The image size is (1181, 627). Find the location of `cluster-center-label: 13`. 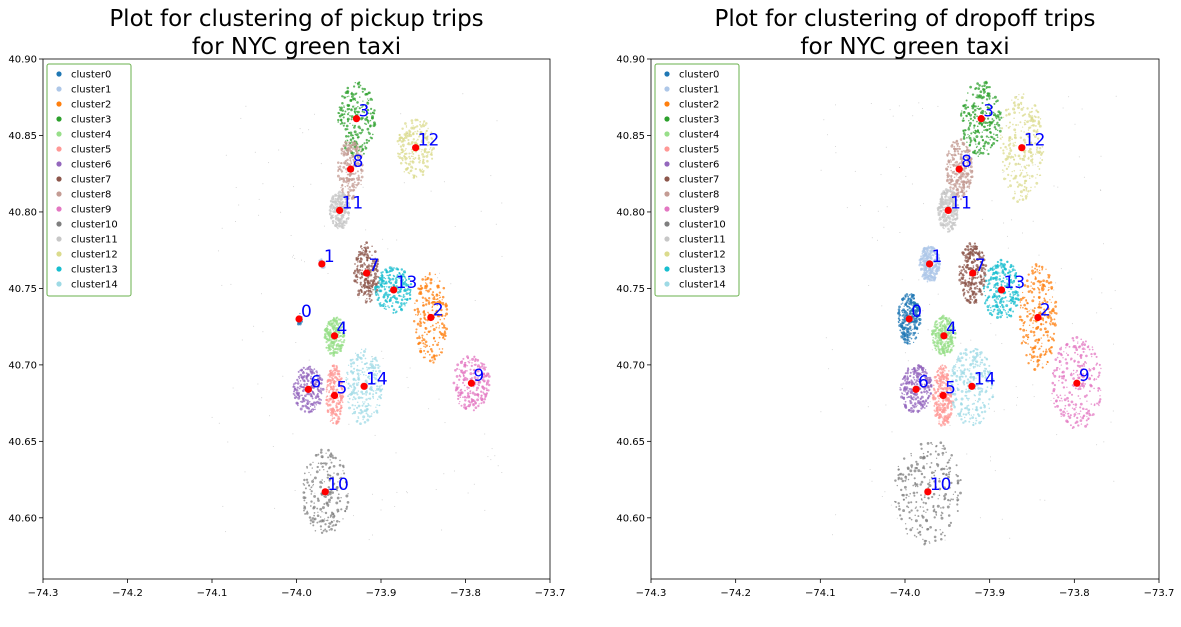

cluster-center-label: 13 is located at coordinates (407, 283).